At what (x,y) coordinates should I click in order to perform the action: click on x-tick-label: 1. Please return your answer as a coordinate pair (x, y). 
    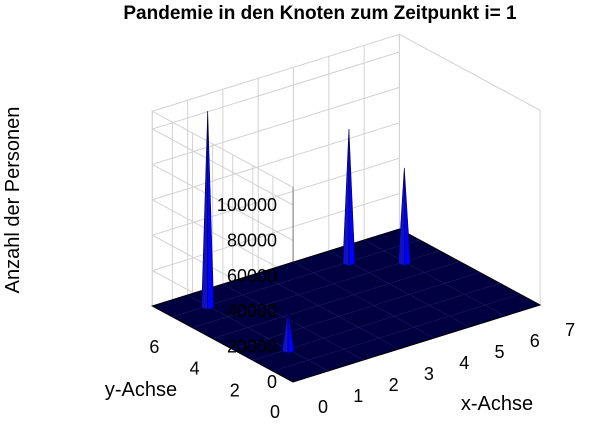
    Looking at the image, I should click on (358, 396).